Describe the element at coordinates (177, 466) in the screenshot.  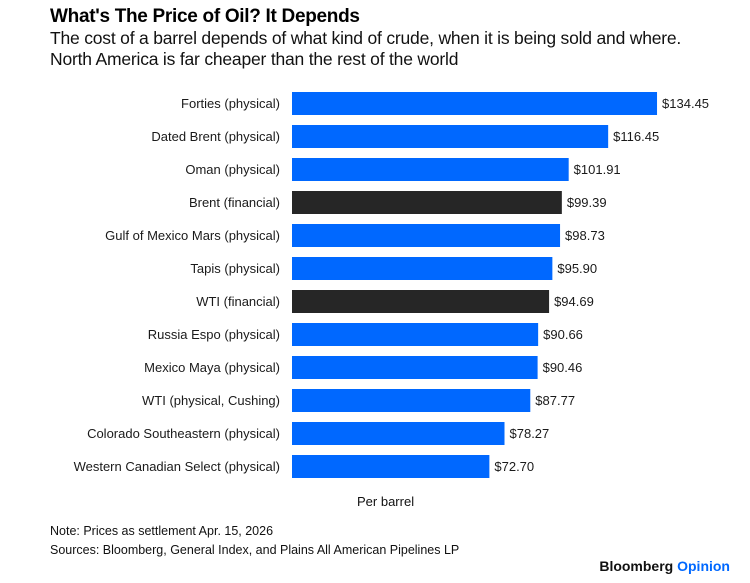
I see `category-label: Western Canadian Select (physical)` at that location.